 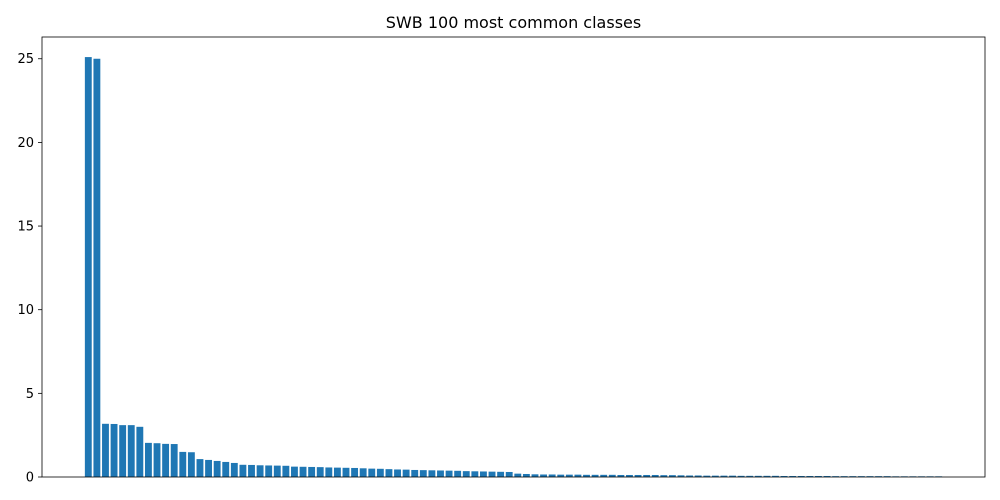 What do you see at coordinates (25, 59) in the screenshot?
I see `y-tick-label: 25` at bounding box center [25, 59].